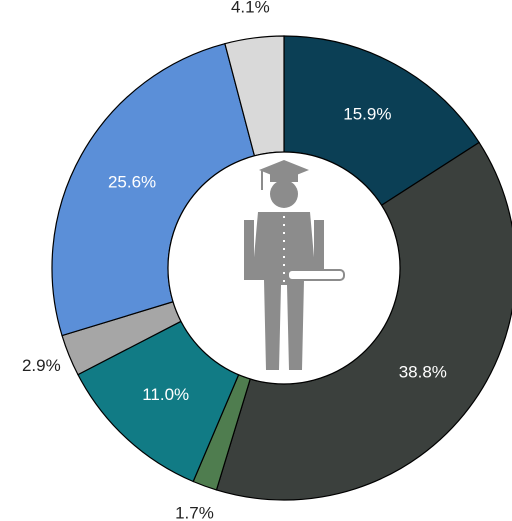 The width and height of the screenshot is (512, 521). What do you see at coordinates (250, 8) in the screenshot?
I see `slice-label: 4.1%` at bounding box center [250, 8].